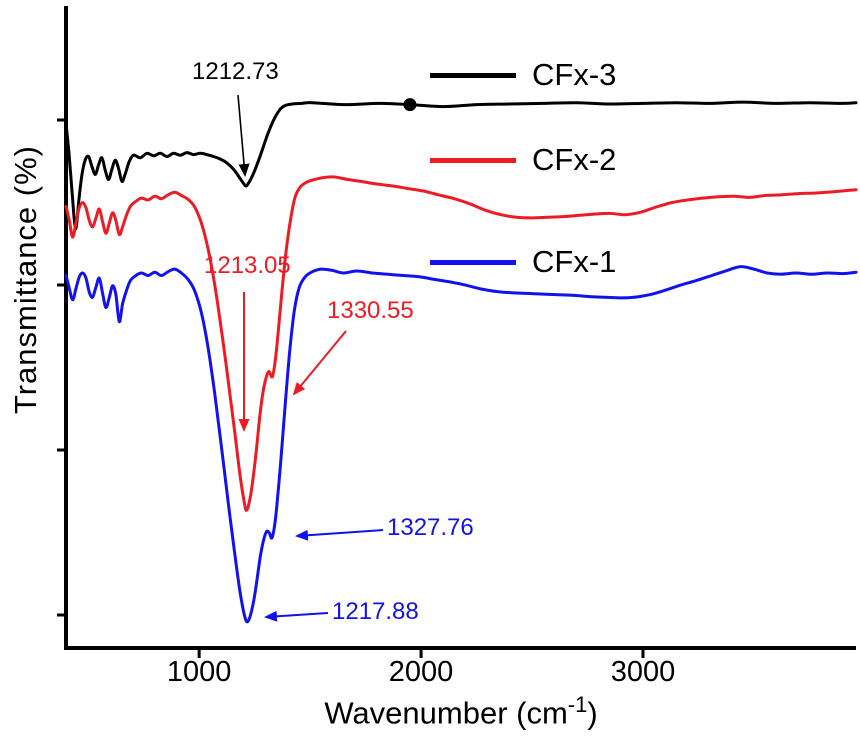 Image resolution: width=860 pixels, height=740 pixels. What do you see at coordinates (410, 105) in the screenshot?
I see `curve-marker-dot` at bounding box center [410, 105].